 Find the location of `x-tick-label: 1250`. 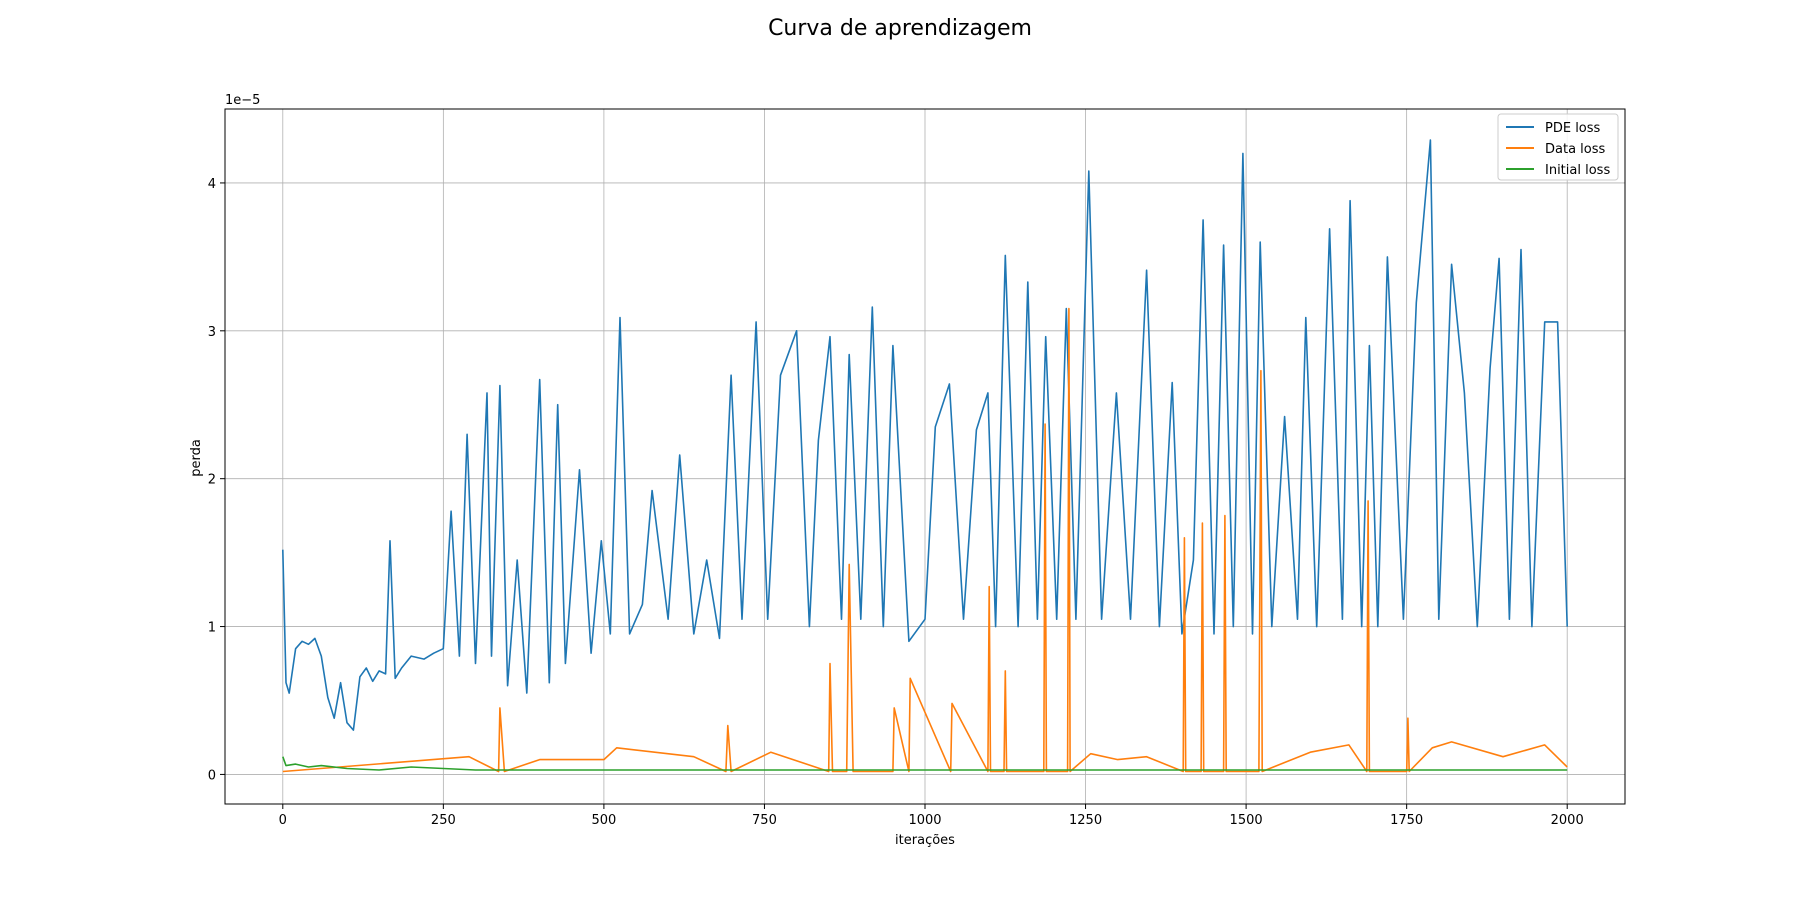

x-tick-label: 1250 is located at coordinates (1085, 820).